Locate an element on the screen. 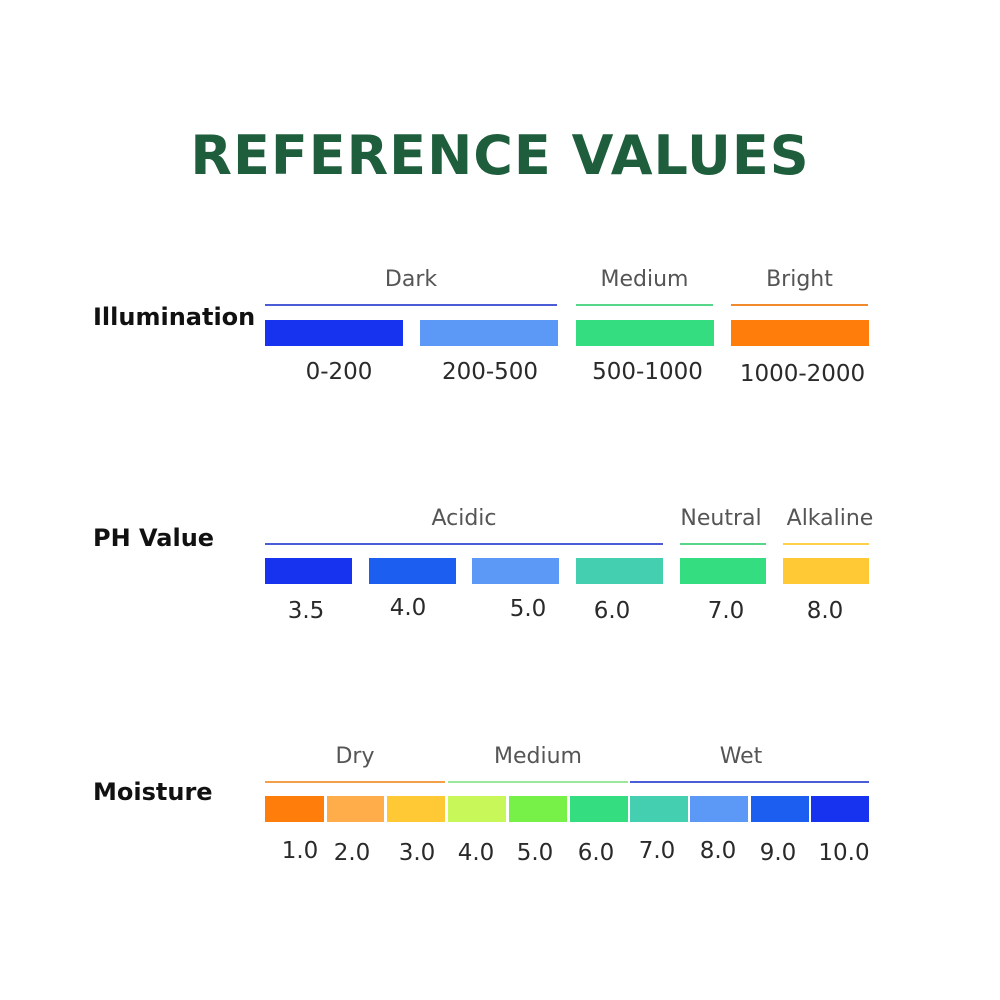  value-500-1000: 500-1000 is located at coordinates (647, 372).